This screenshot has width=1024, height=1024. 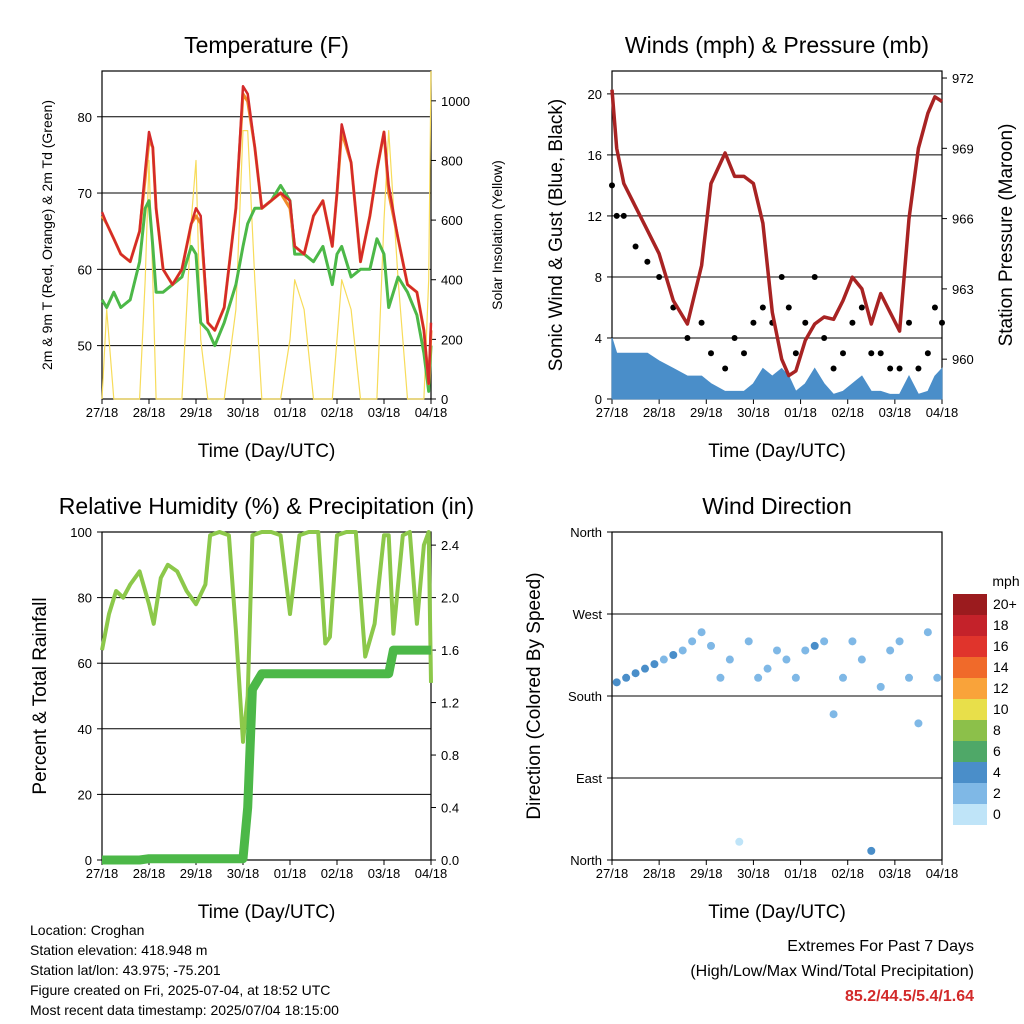 I want to click on winds-ytick-label: 8, so click(x=598, y=277).